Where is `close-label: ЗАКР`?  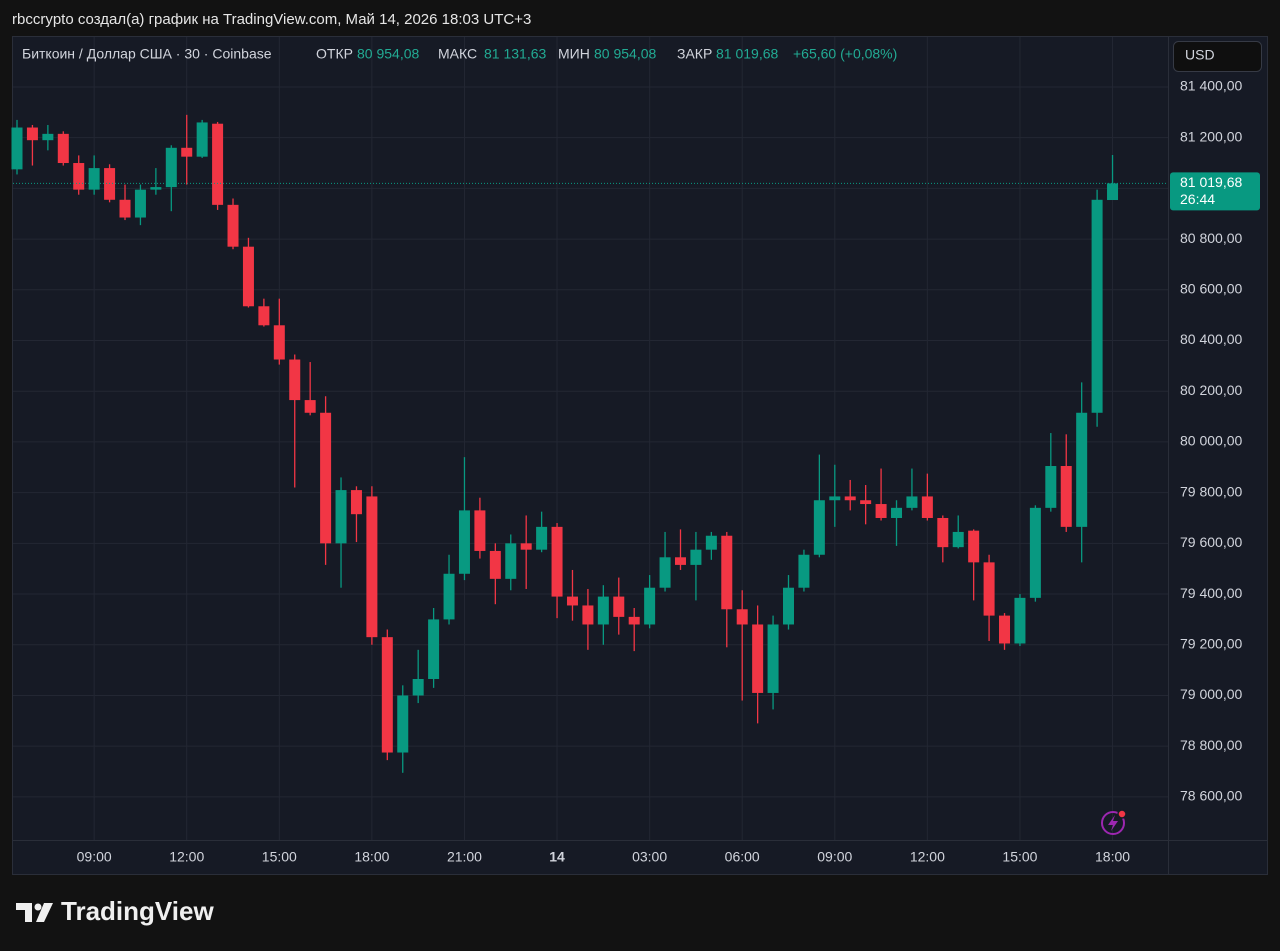 close-label: ЗАКР is located at coordinates (694, 54).